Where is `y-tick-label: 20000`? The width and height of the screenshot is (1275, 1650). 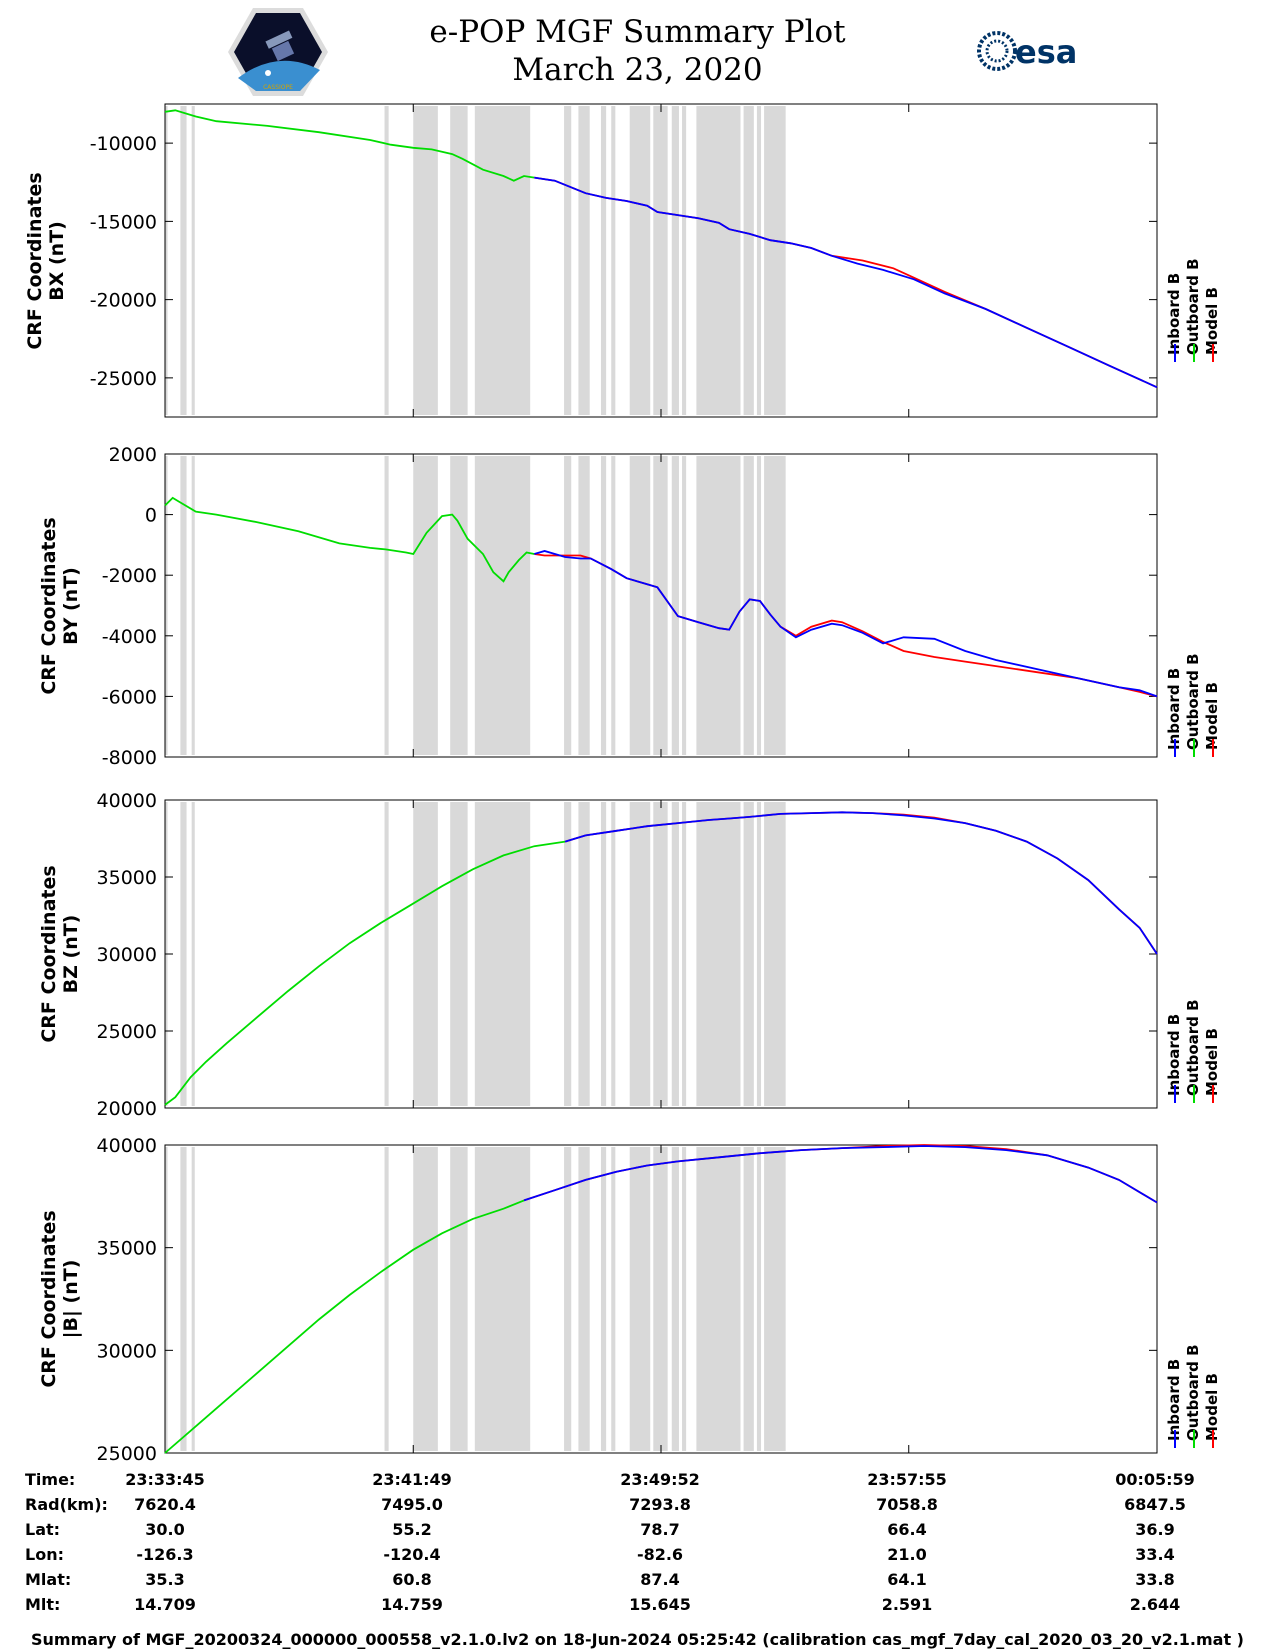 y-tick-label: 20000 is located at coordinates (127, 1109).